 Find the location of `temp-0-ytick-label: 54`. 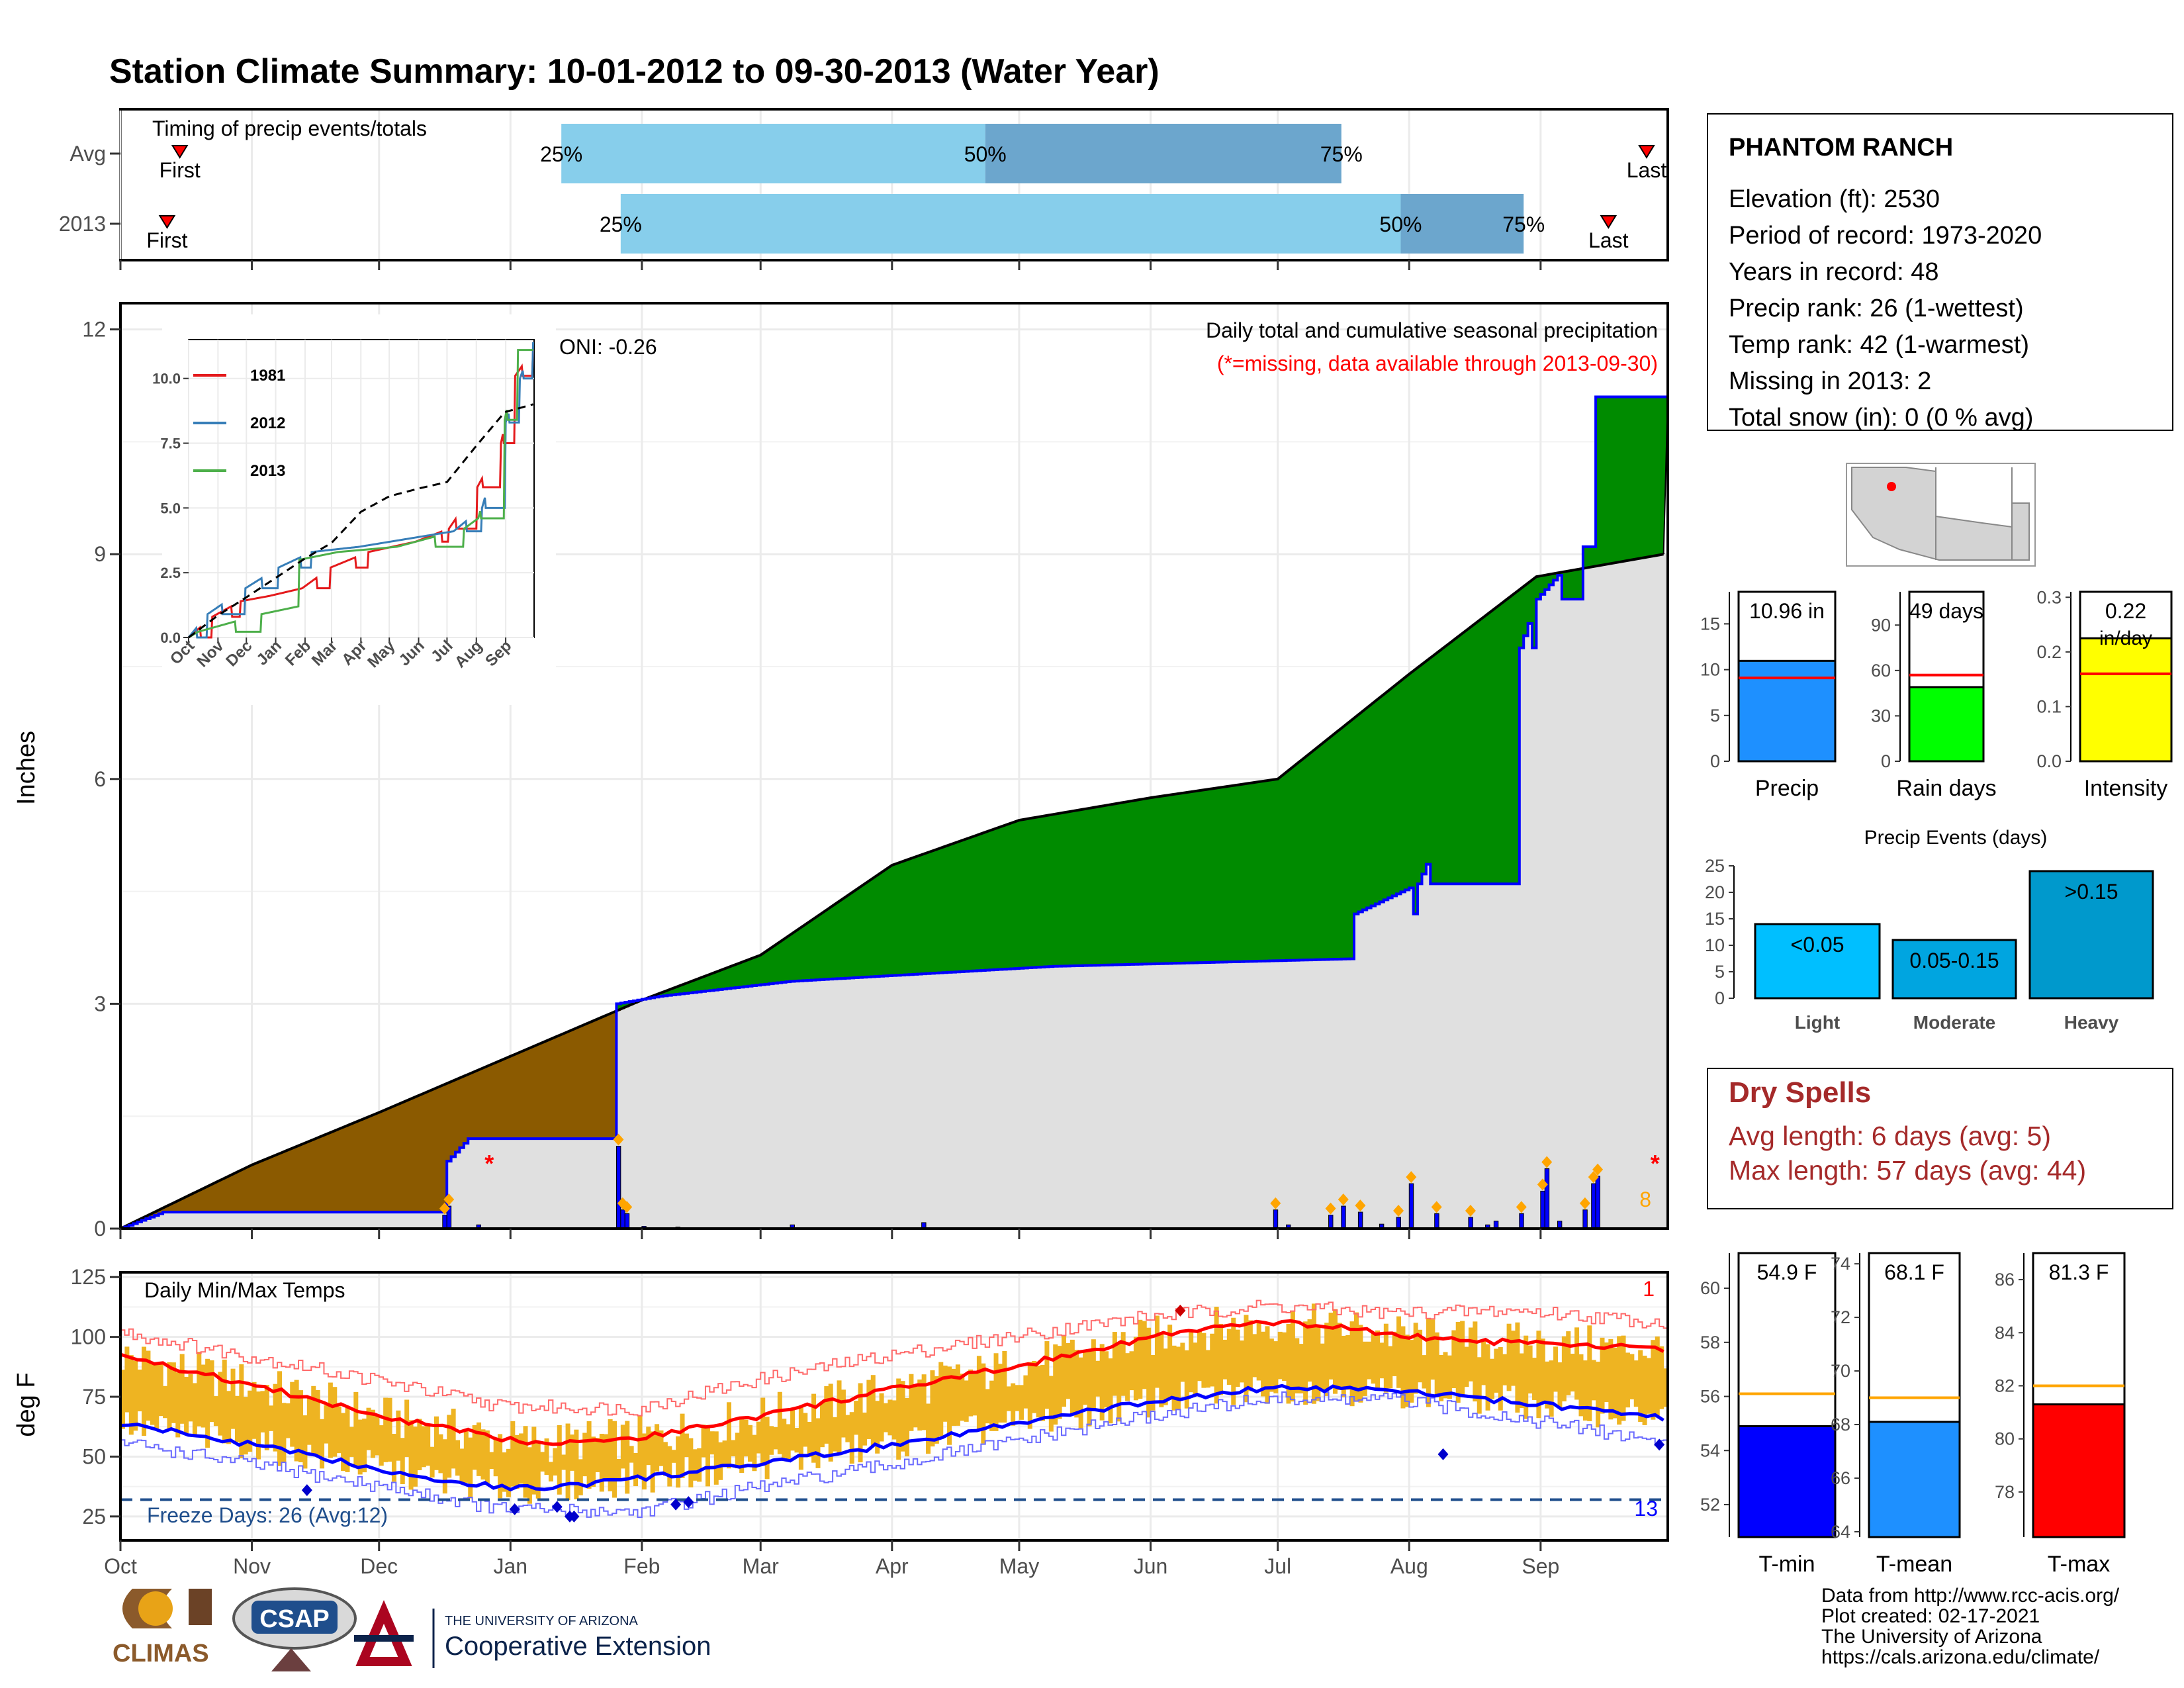

temp-0-ytick-label: 54 is located at coordinates (1710, 1450).